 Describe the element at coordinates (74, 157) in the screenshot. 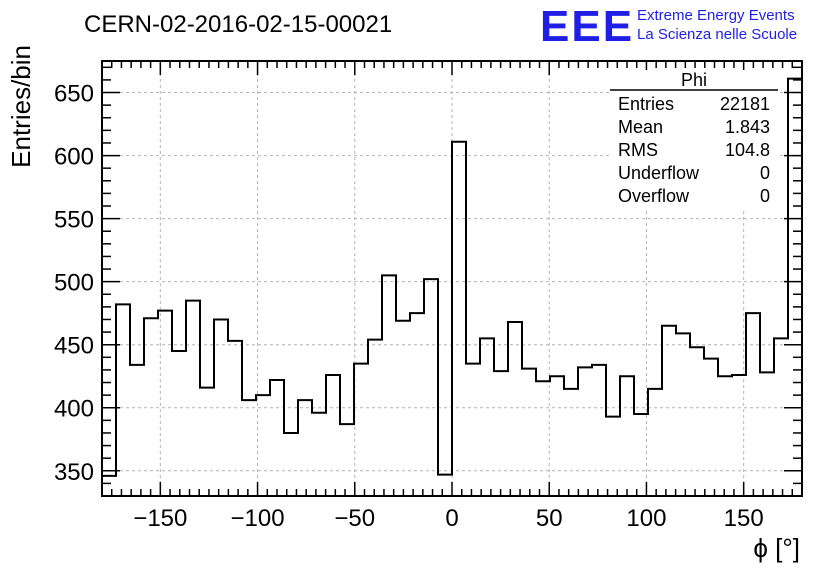

I see `y-tick-label: 600` at that location.